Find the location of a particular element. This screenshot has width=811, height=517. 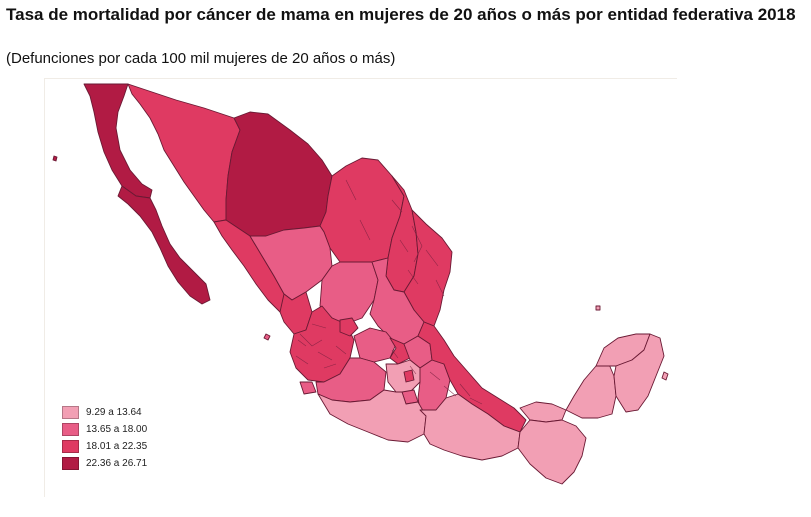

legend-label: 13.65 a 18.00 is located at coordinates (117, 429).